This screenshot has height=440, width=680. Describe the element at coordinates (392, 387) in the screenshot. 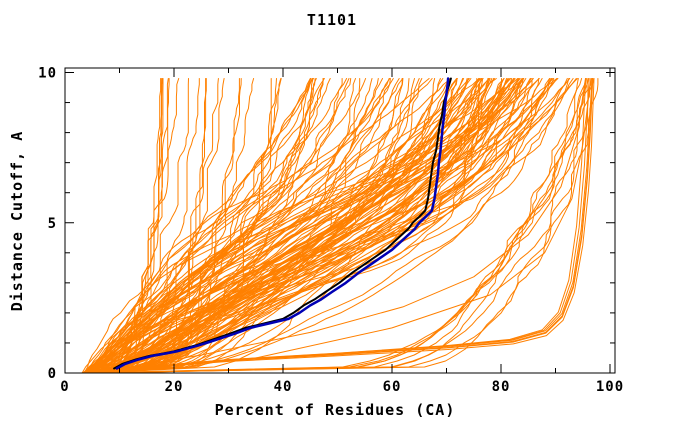

I see `x-tick-label: 60` at that location.